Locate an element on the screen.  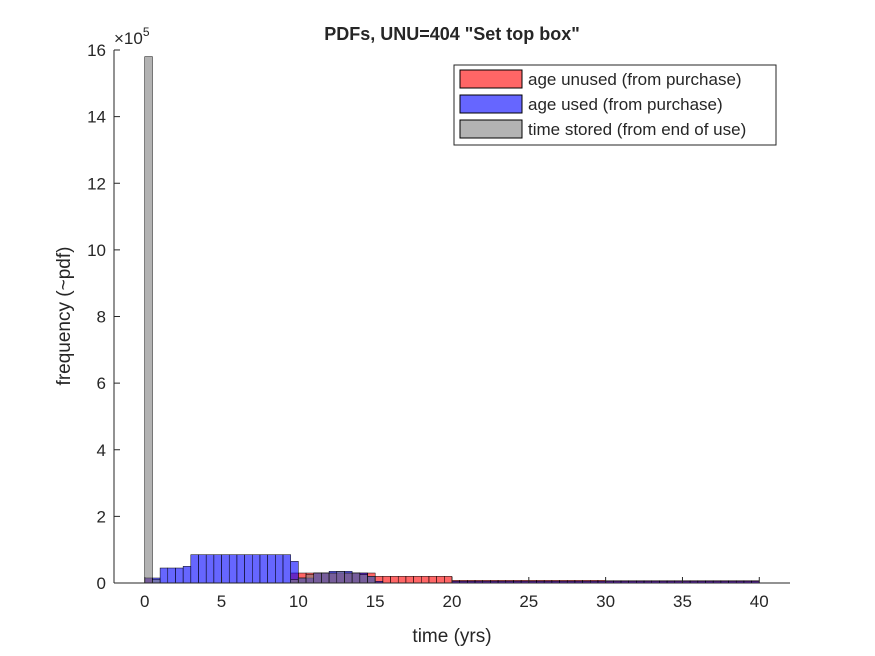
y-tick-label: 14 is located at coordinates (96, 117).